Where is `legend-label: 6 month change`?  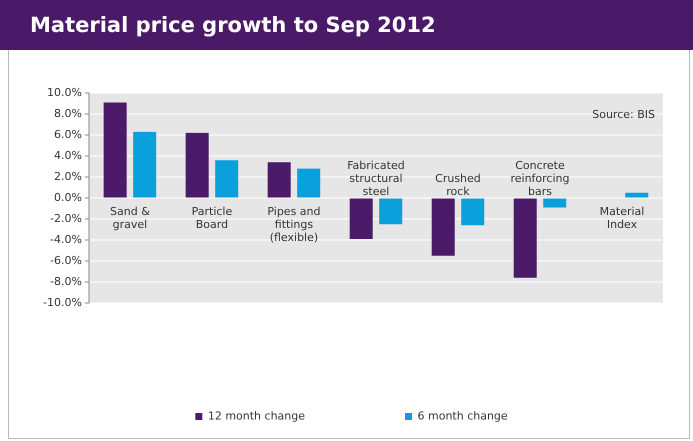 legend-label: 6 month change is located at coordinates (463, 415).